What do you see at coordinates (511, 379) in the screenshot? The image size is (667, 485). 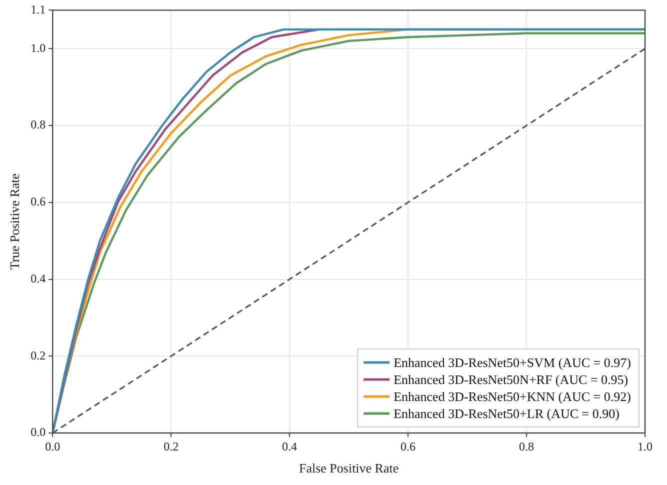 I see `legend-label: Enhanced 3D-ResNet50N+RF (AUC = 0.95)` at bounding box center [511, 379].